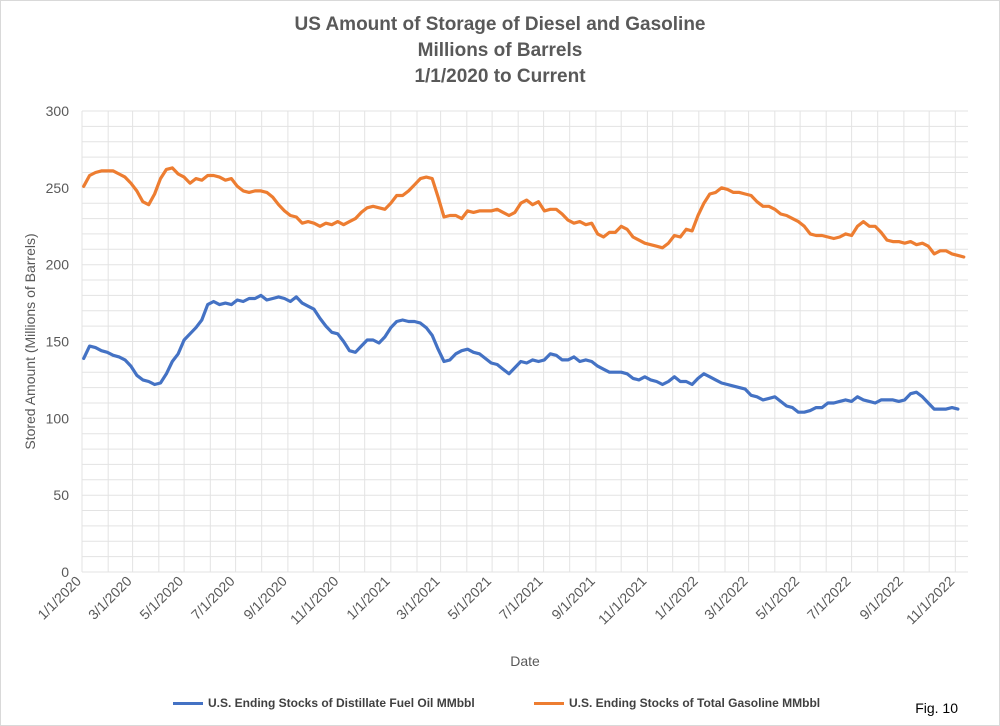 This screenshot has height=726, width=1000. I want to click on x-tick-label: 5/1/2020, so click(161, 598).